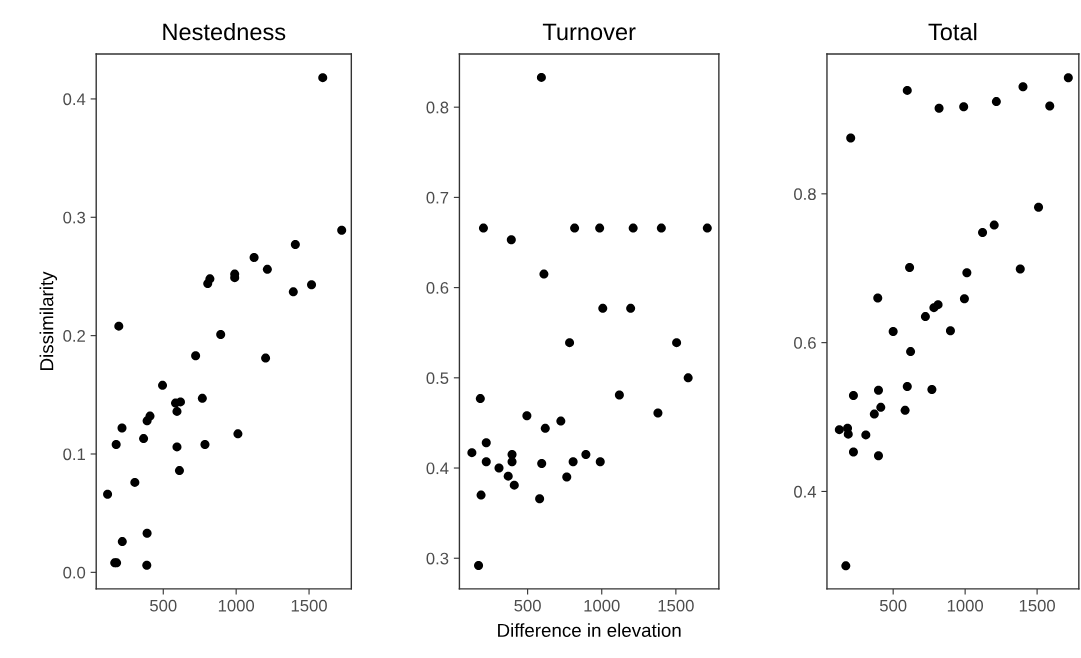 This screenshot has width=1081, height=658. I want to click on chart-title: Total, so click(952, 31).